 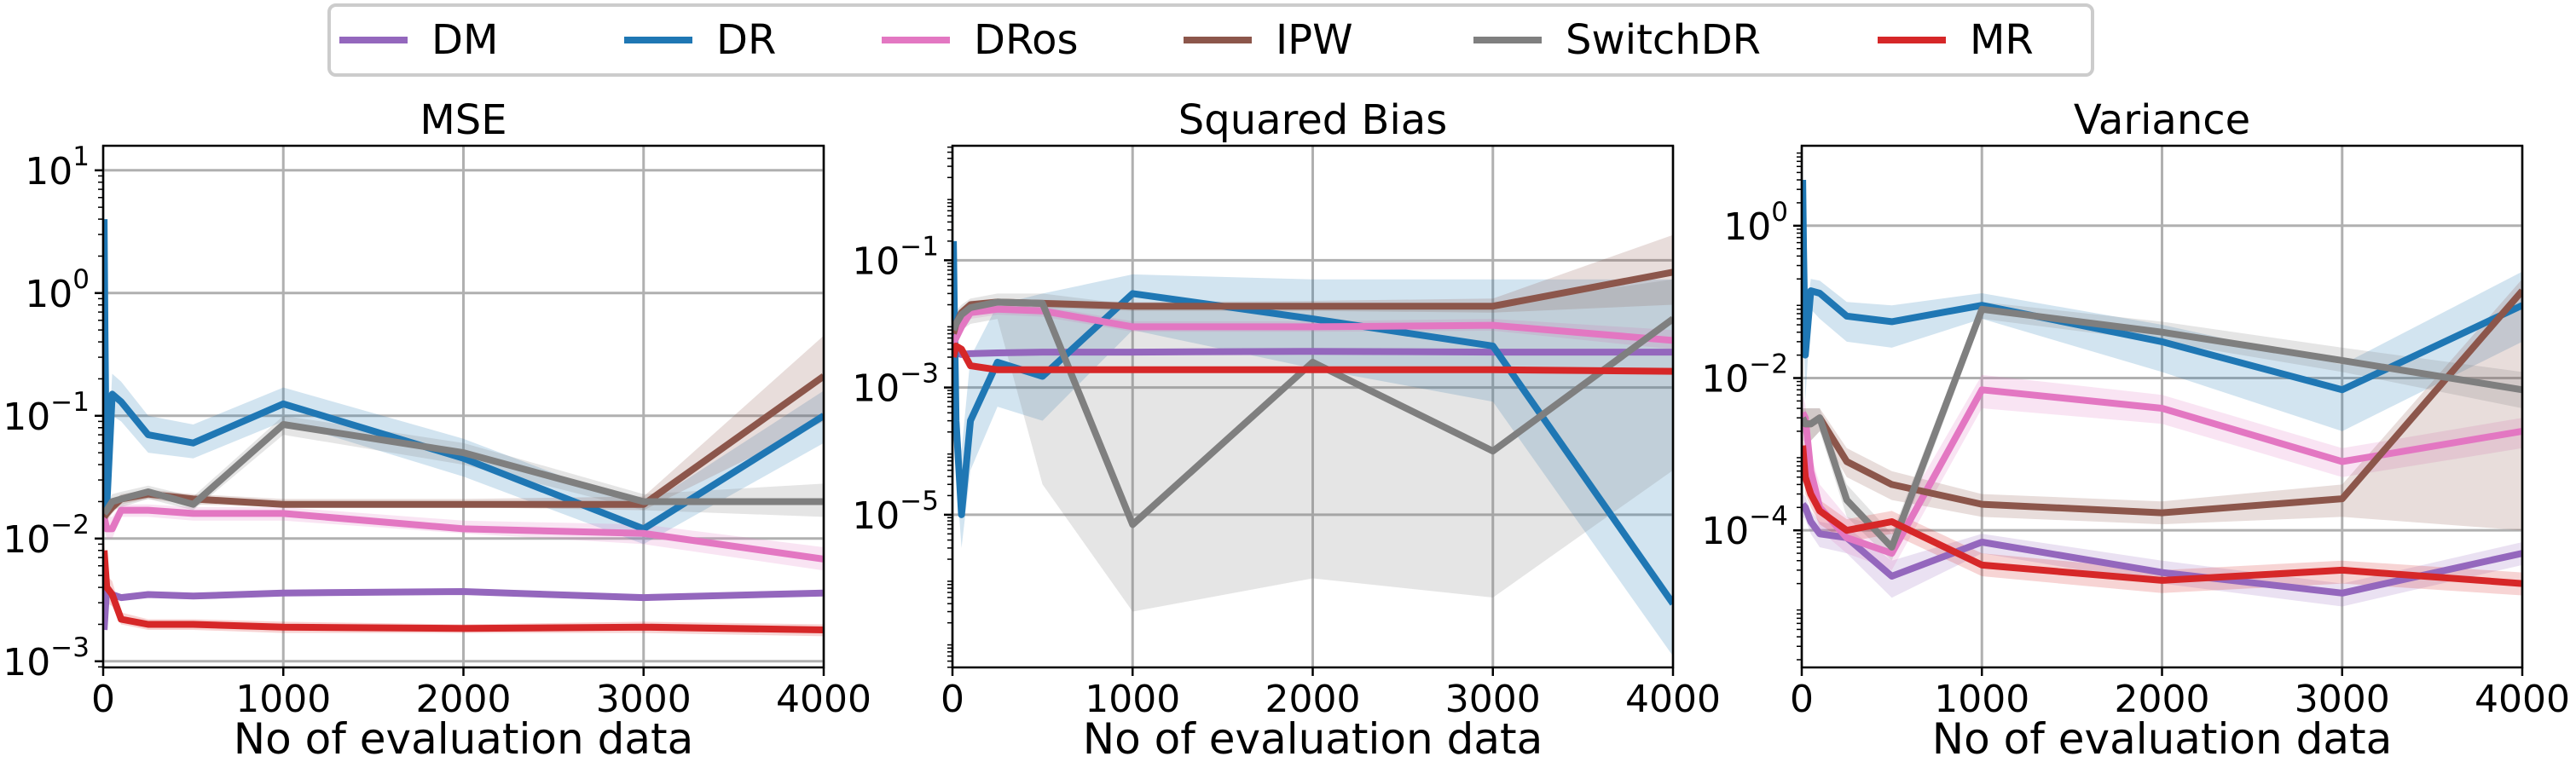 What do you see at coordinates (1744, 527) in the screenshot?
I see `y-tick-label: 10⁻⁴` at bounding box center [1744, 527].